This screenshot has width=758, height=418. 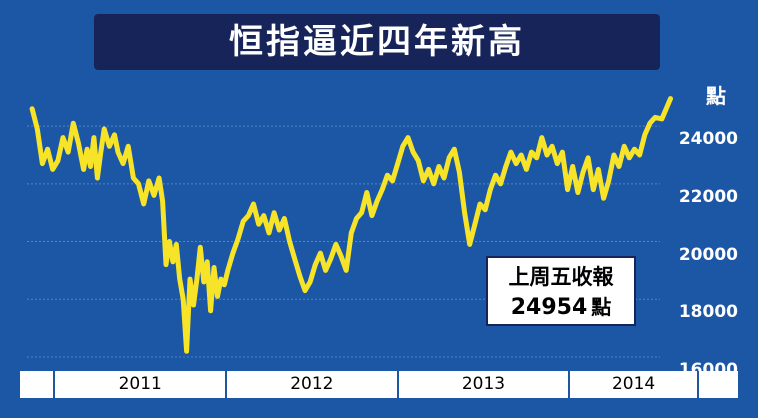 What do you see at coordinates (379, 384) in the screenshot?
I see `x-axis-bar` at bounding box center [379, 384].